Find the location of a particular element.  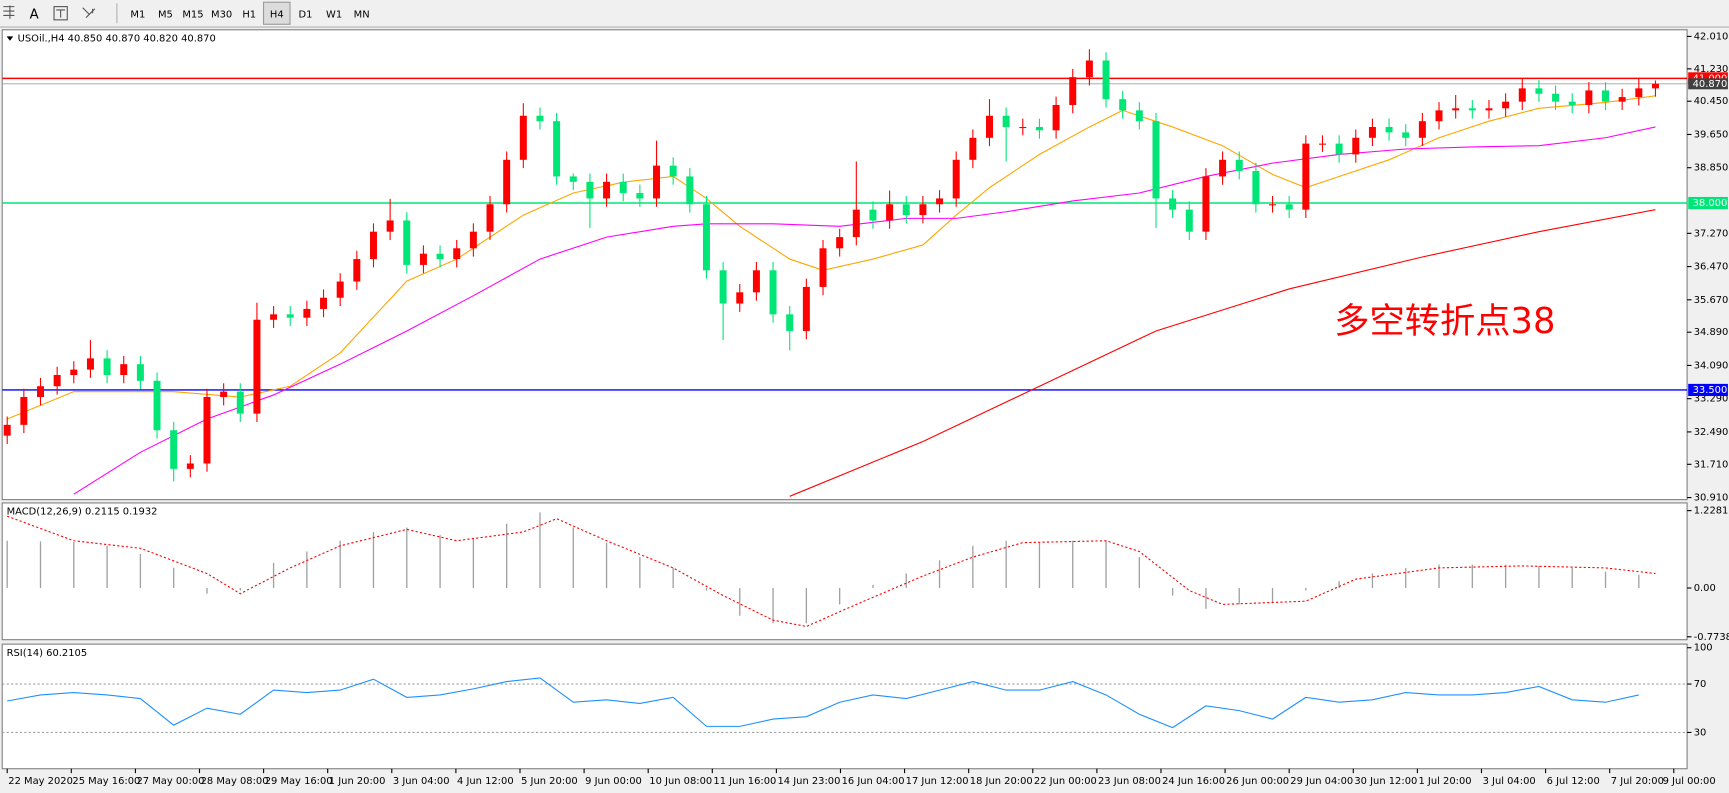

timeframe-label: H4 is located at coordinates (277, 14).